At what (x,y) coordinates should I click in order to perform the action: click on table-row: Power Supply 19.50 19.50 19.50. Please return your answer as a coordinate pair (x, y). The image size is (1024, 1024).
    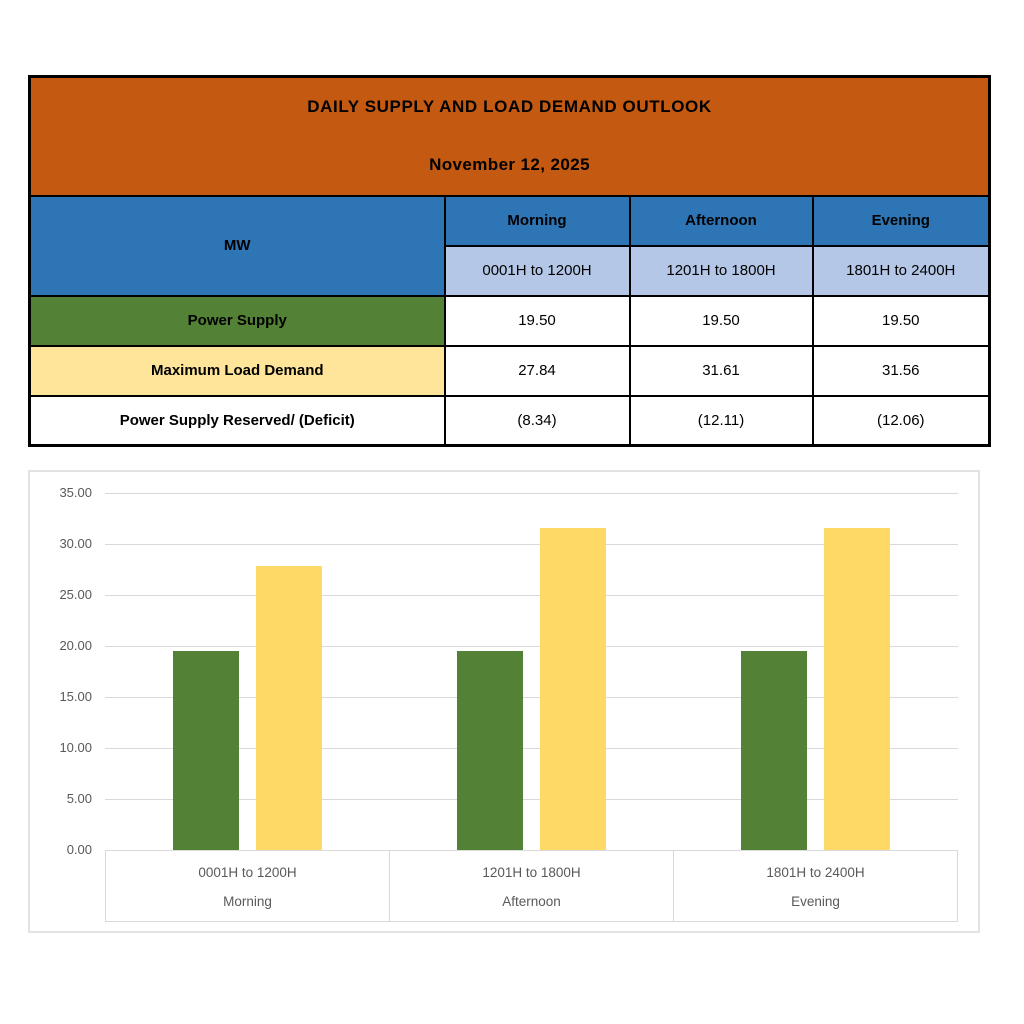
    Looking at the image, I should click on (509, 320).